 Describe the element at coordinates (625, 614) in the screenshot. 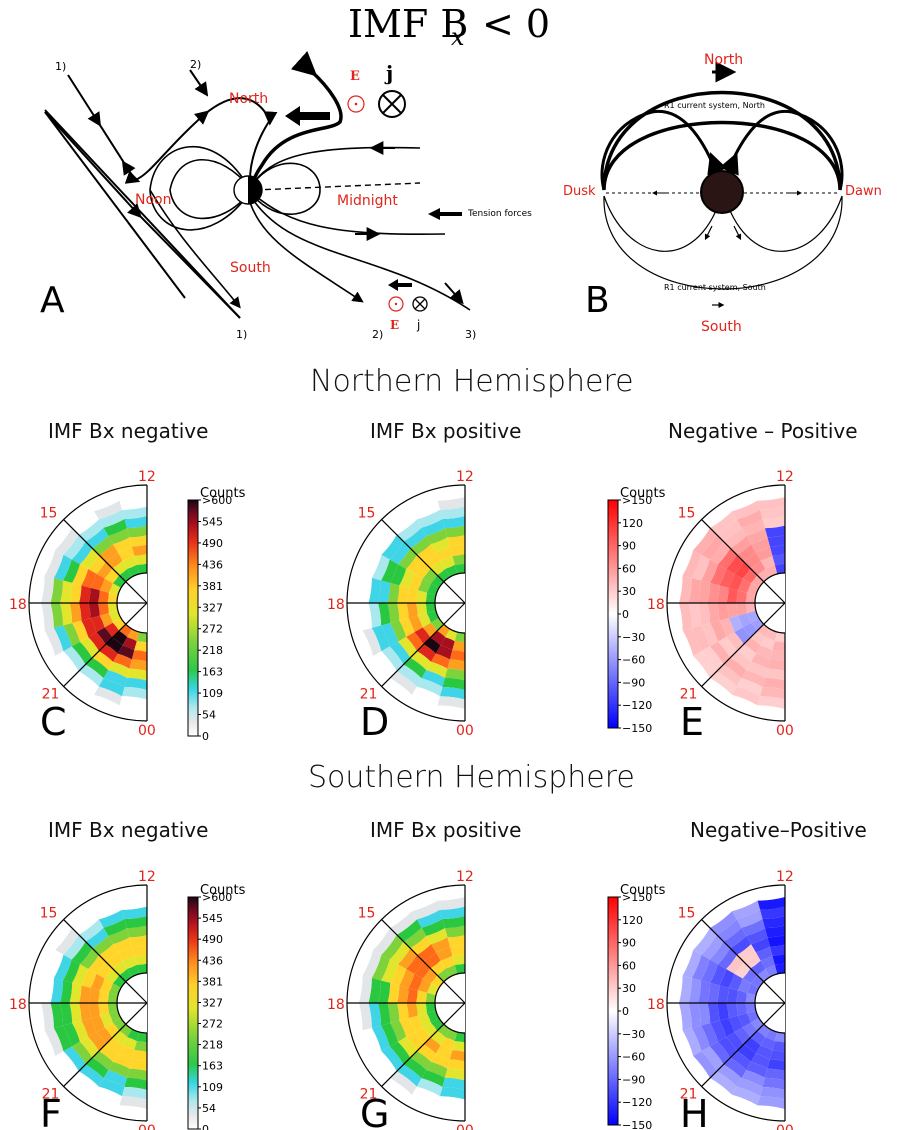

I see `colorbar-tick-label: 0` at that location.